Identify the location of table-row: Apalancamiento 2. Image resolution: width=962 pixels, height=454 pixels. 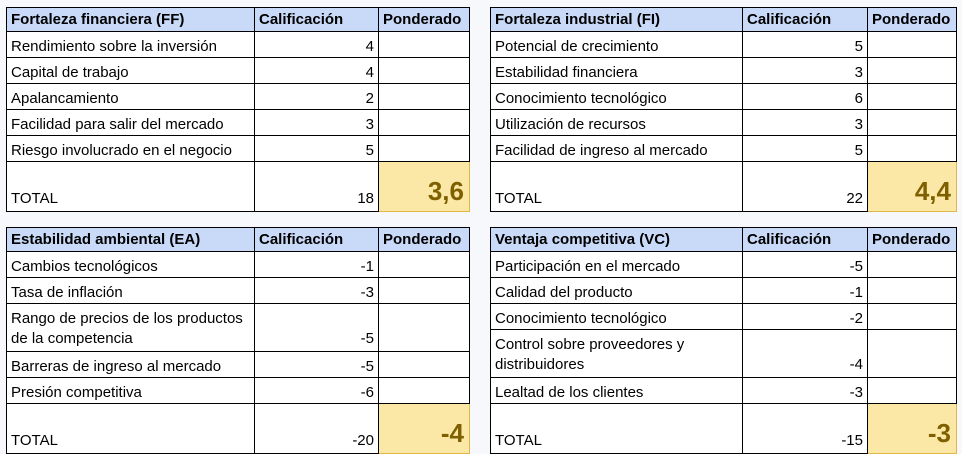
(238, 96).